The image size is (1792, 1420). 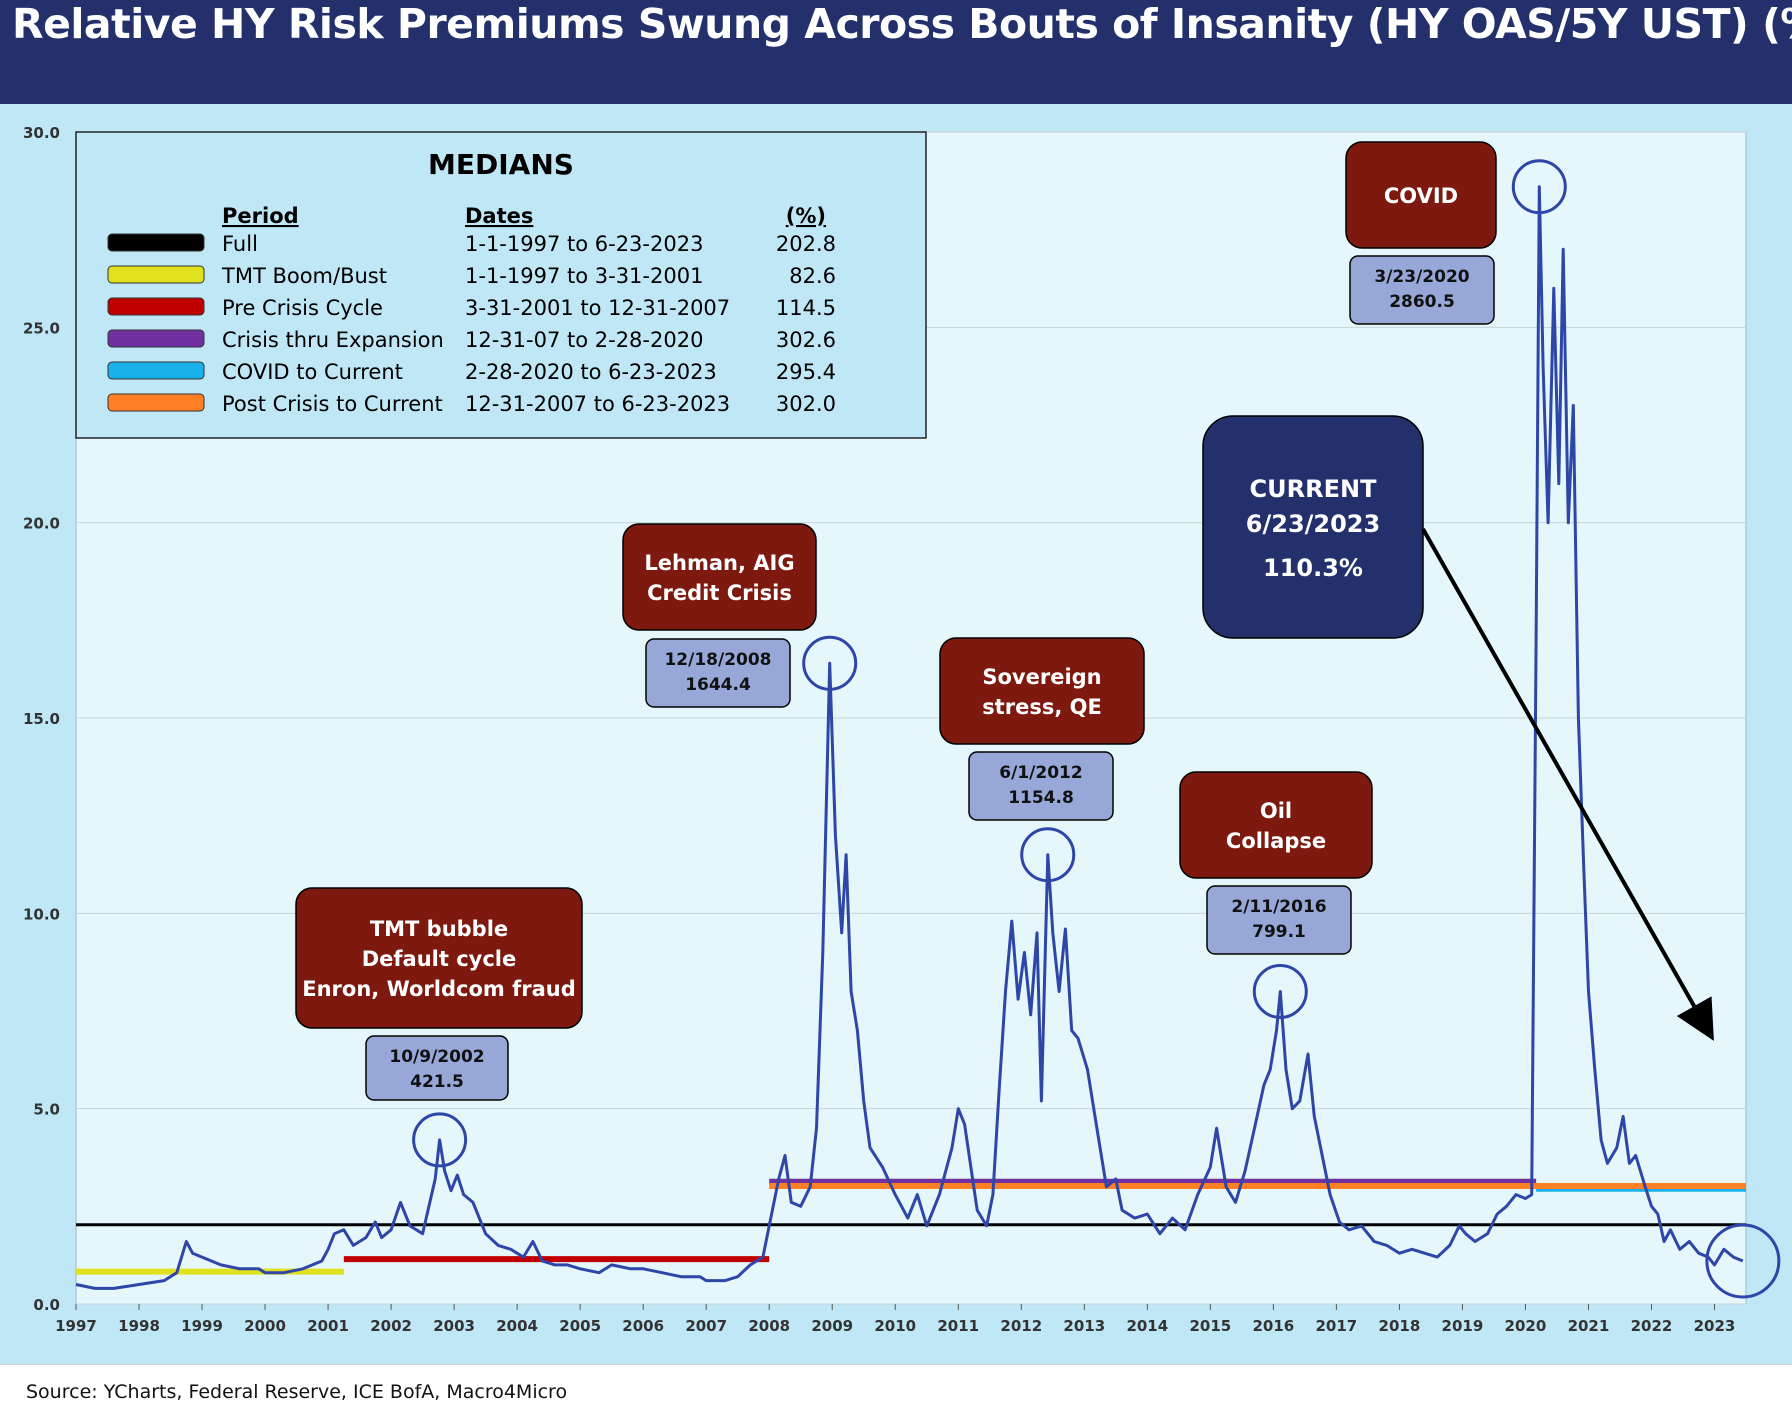 I want to click on y-tick-label: 0.0, so click(x=46, y=1305).